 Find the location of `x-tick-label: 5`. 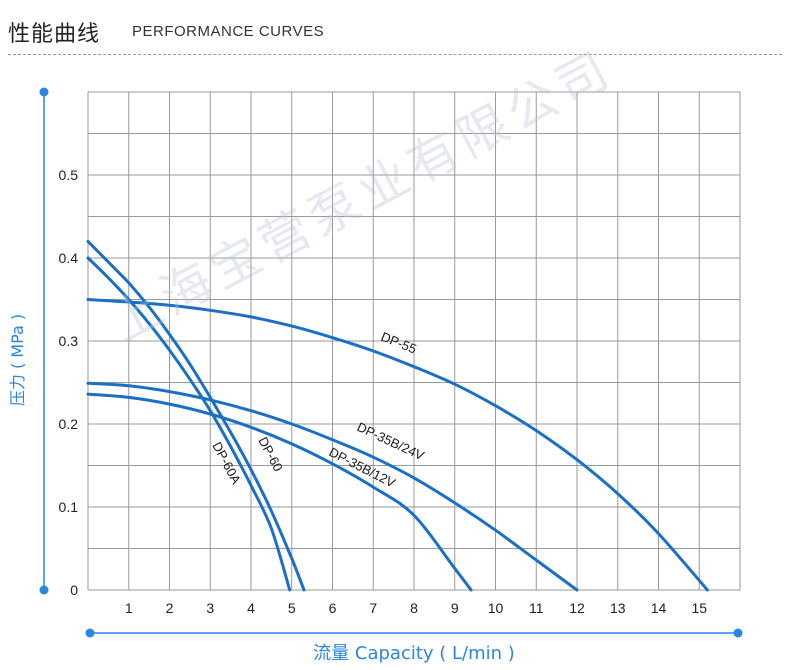

x-tick-label: 5 is located at coordinates (292, 608).